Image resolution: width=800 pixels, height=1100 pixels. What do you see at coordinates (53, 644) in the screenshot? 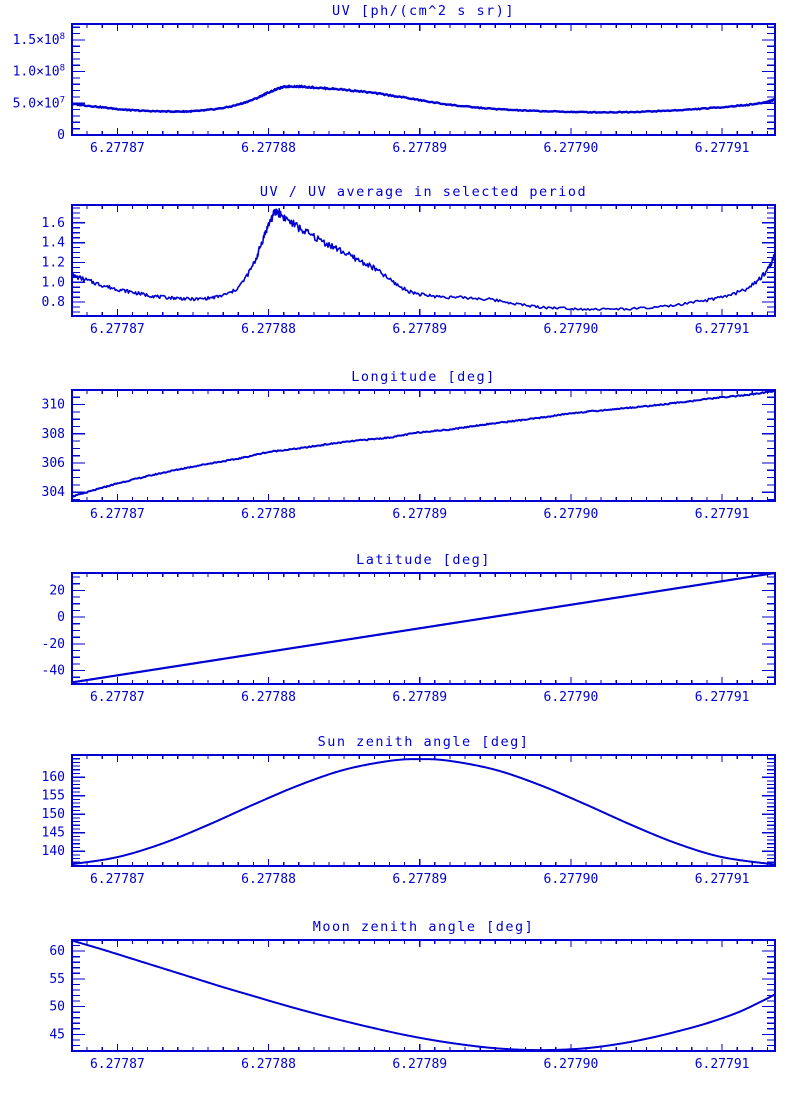
I see `y-tick-label: -20` at bounding box center [53, 644].